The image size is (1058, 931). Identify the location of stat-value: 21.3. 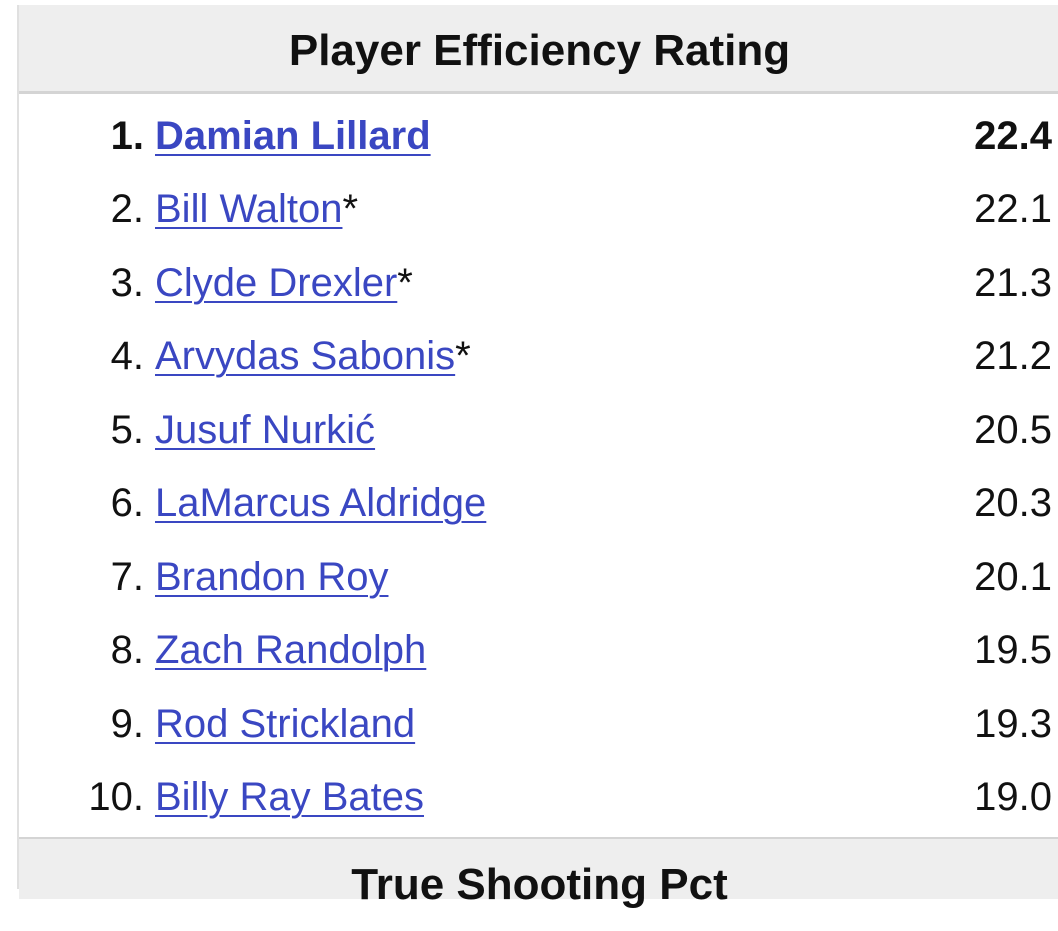
(1013, 283).